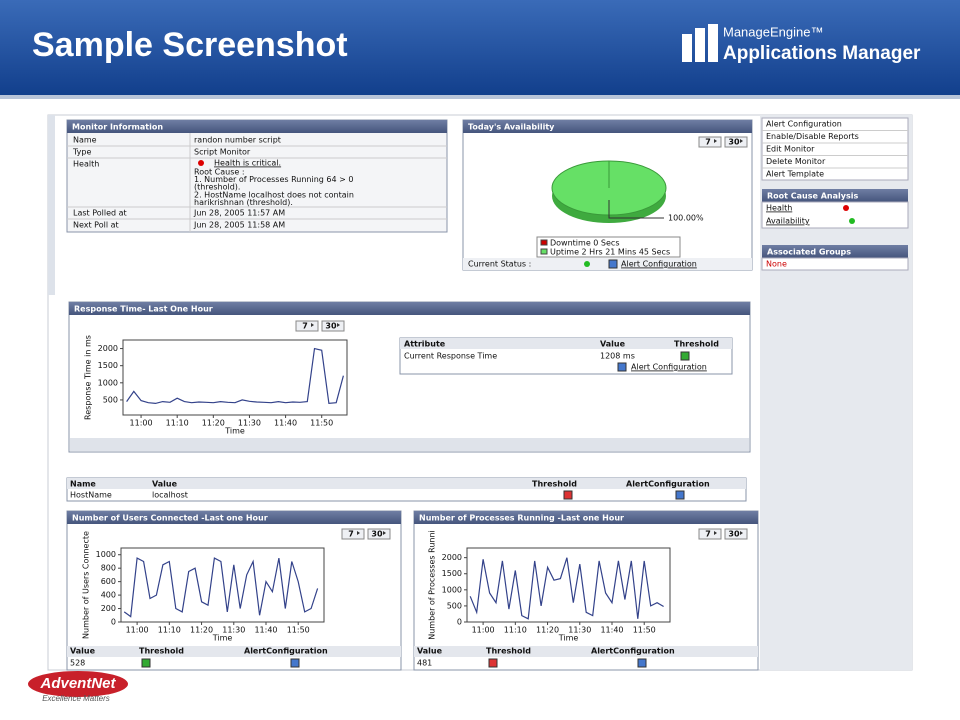 This screenshot has width=960, height=720. Describe the element at coordinates (483, 630) in the screenshot. I see `x-tick-label: 11:00` at that location.